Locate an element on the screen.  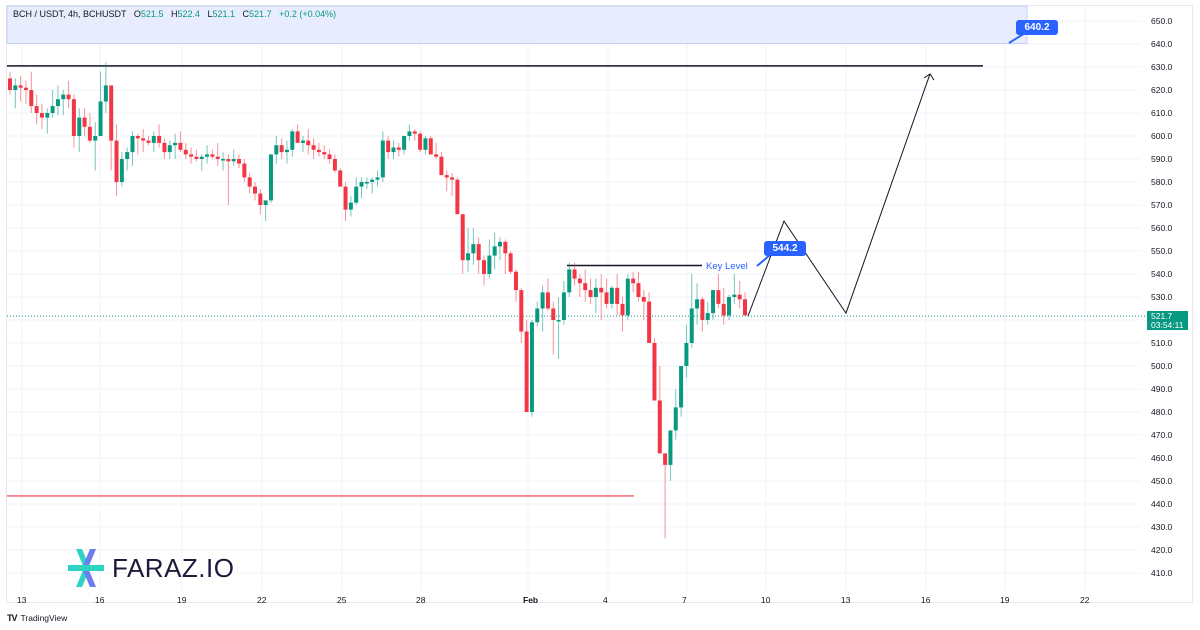
key-level-callout: 544.2 is located at coordinates (785, 248).